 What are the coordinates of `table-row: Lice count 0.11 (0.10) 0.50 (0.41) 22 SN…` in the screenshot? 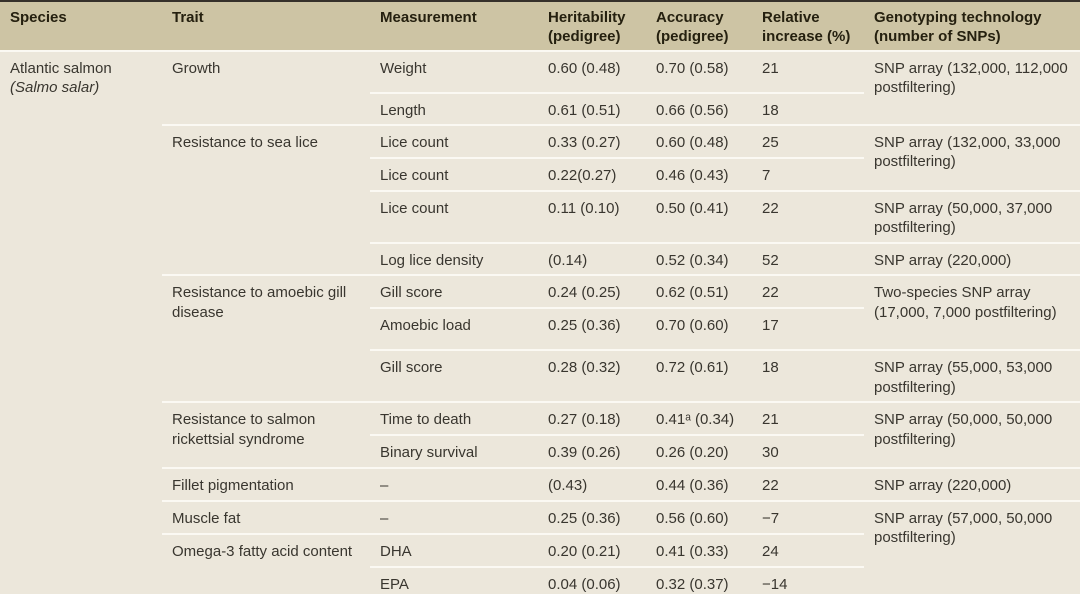 It's located at (540, 216).